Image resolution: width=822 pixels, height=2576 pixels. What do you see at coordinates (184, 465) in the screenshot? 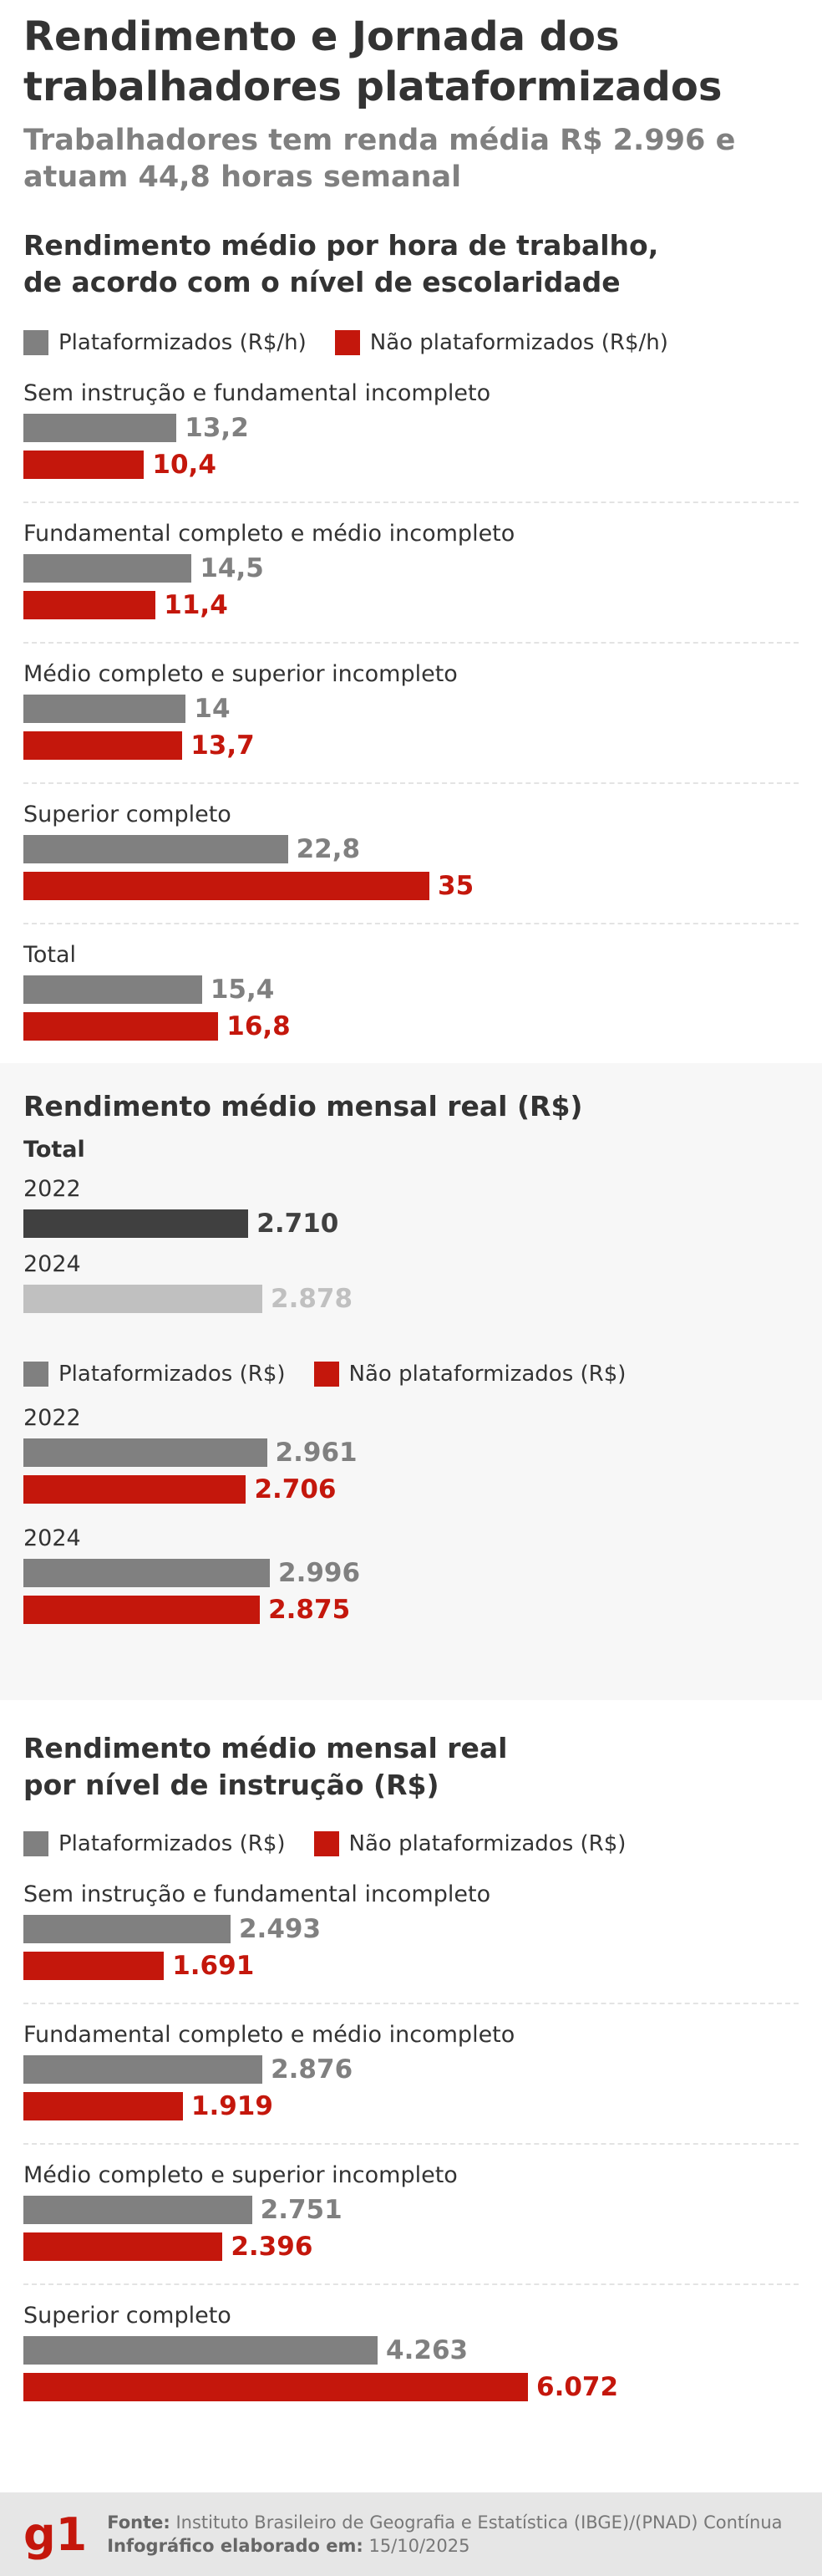
I see `value-label: 10,4` at bounding box center [184, 465].